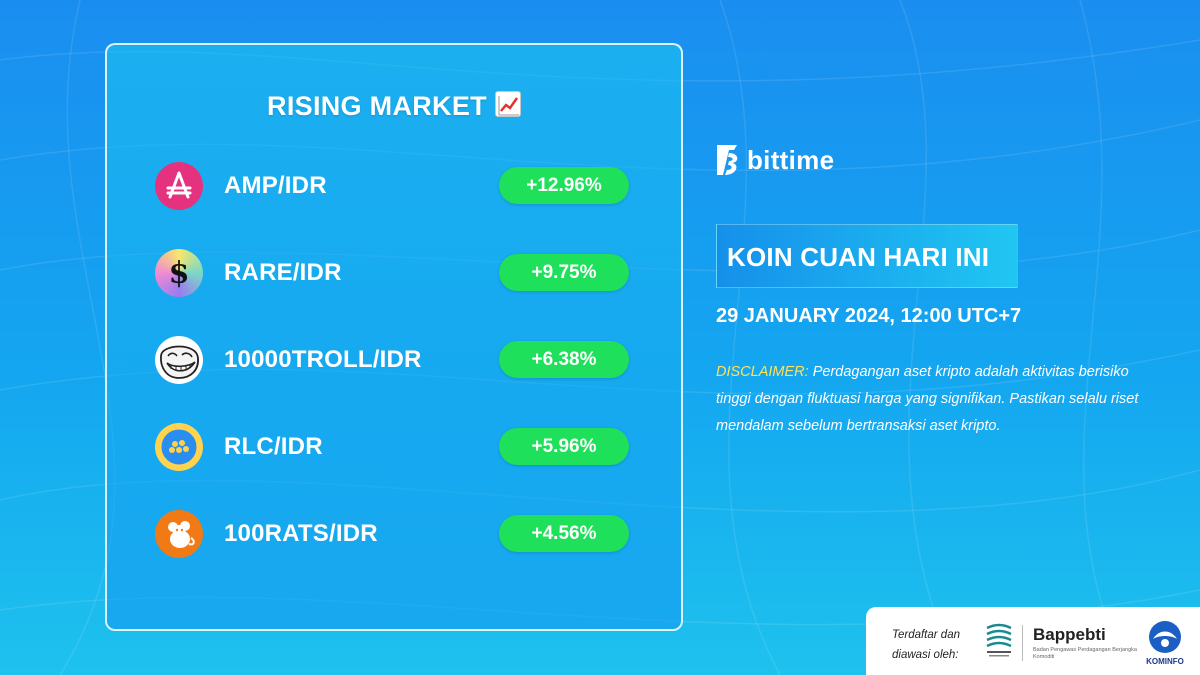 This screenshot has height=675, width=1200. What do you see at coordinates (762, 372) in the screenshot?
I see `disclaimer-label: DISCLAIMER:` at bounding box center [762, 372].